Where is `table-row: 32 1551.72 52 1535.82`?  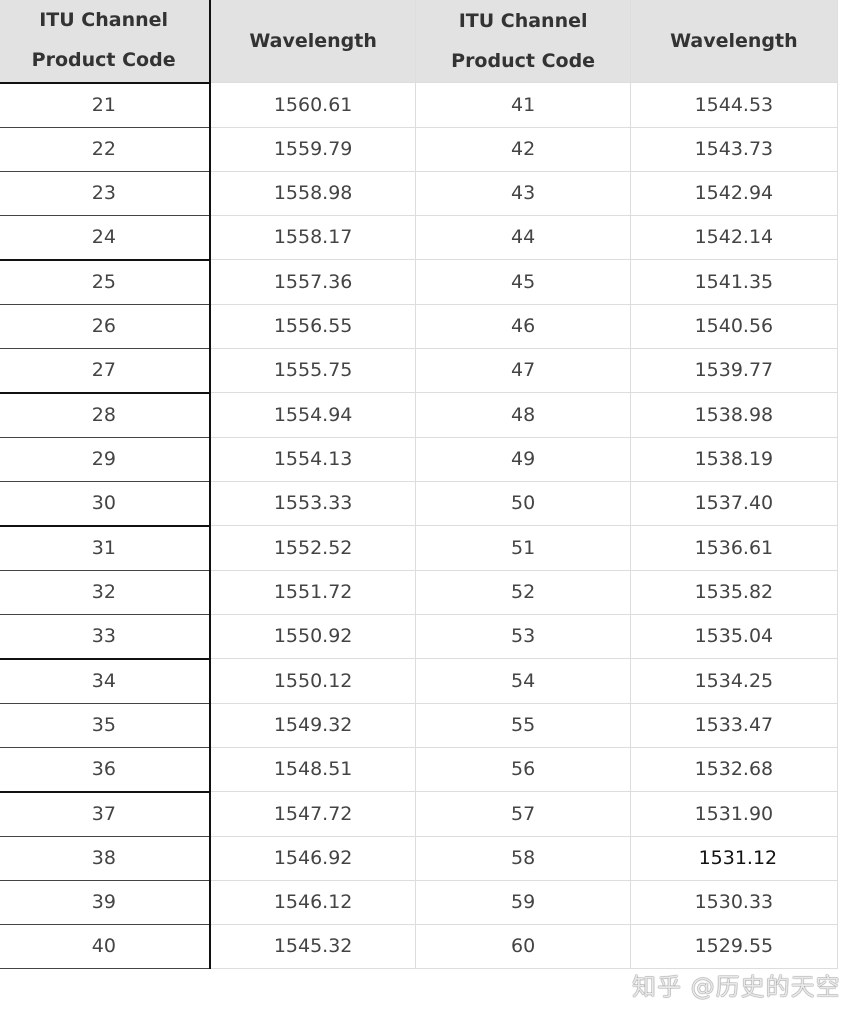 table-row: 32 1551.72 52 1535.82 is located at coordinates (419, 592).